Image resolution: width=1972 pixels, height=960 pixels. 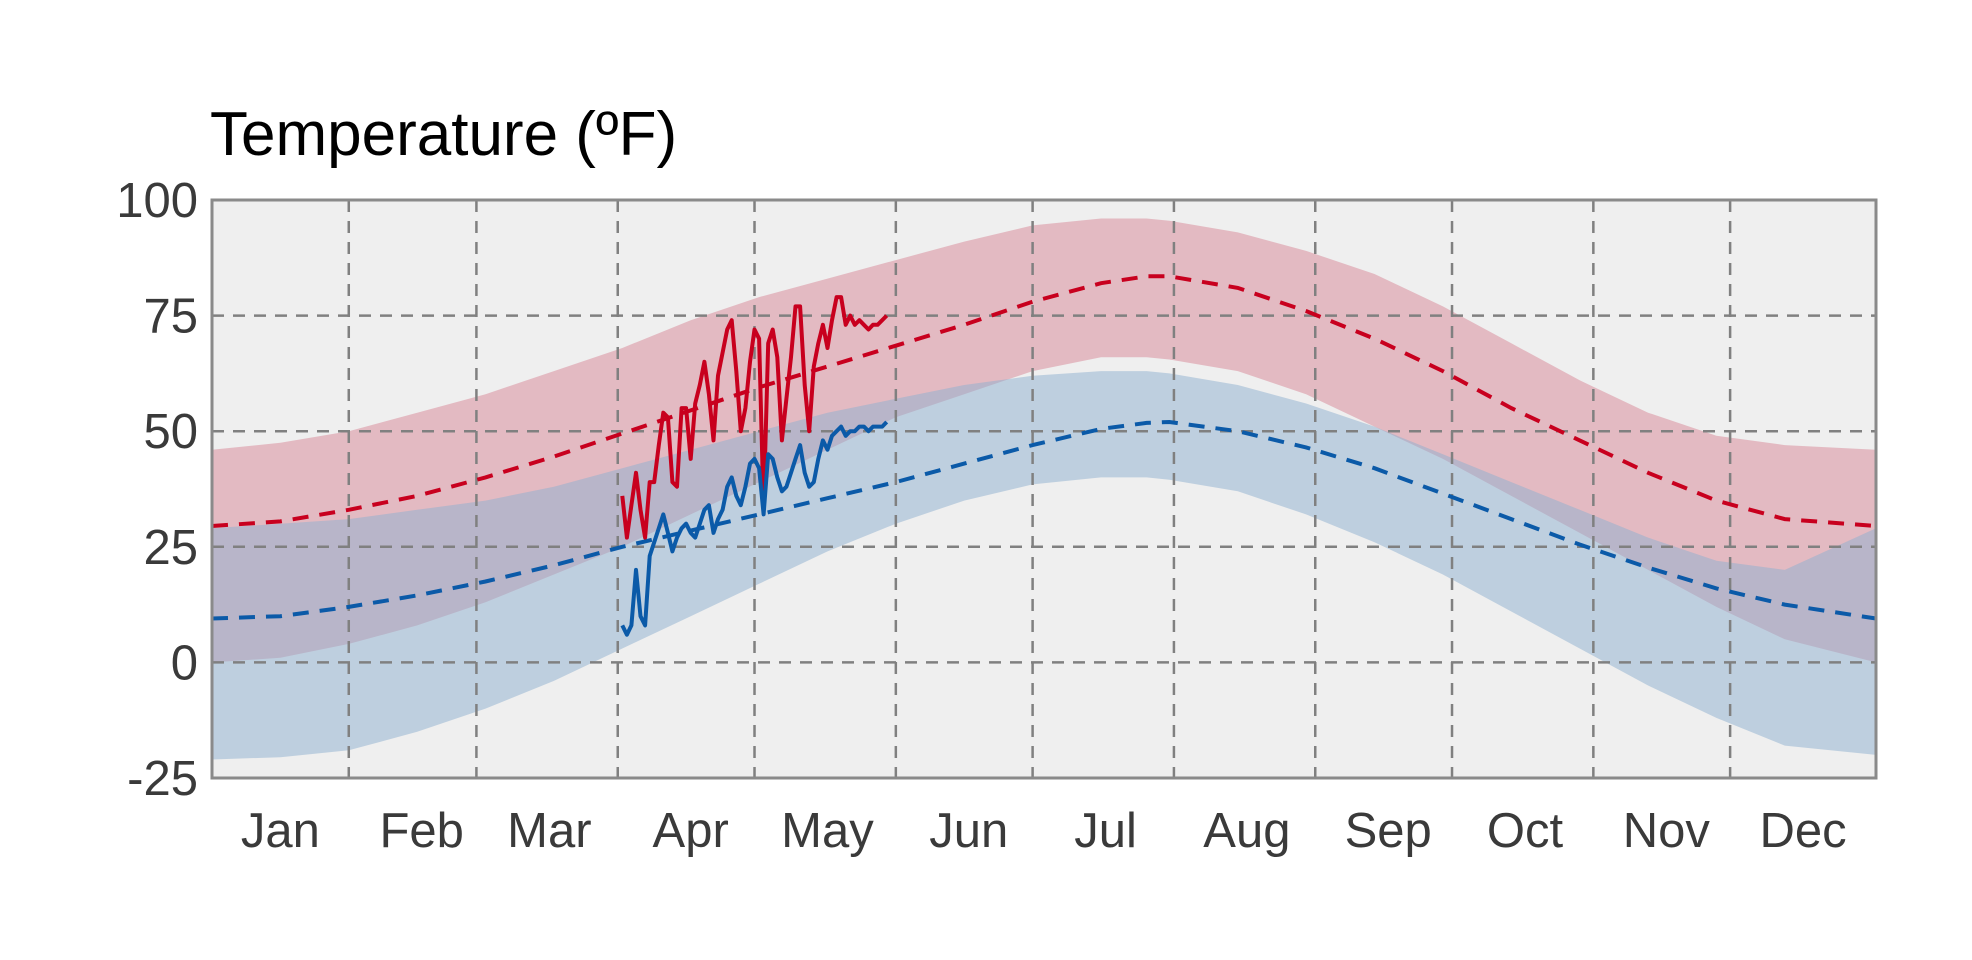 I want to click on observed-high-line, so click(x=754, y=417).